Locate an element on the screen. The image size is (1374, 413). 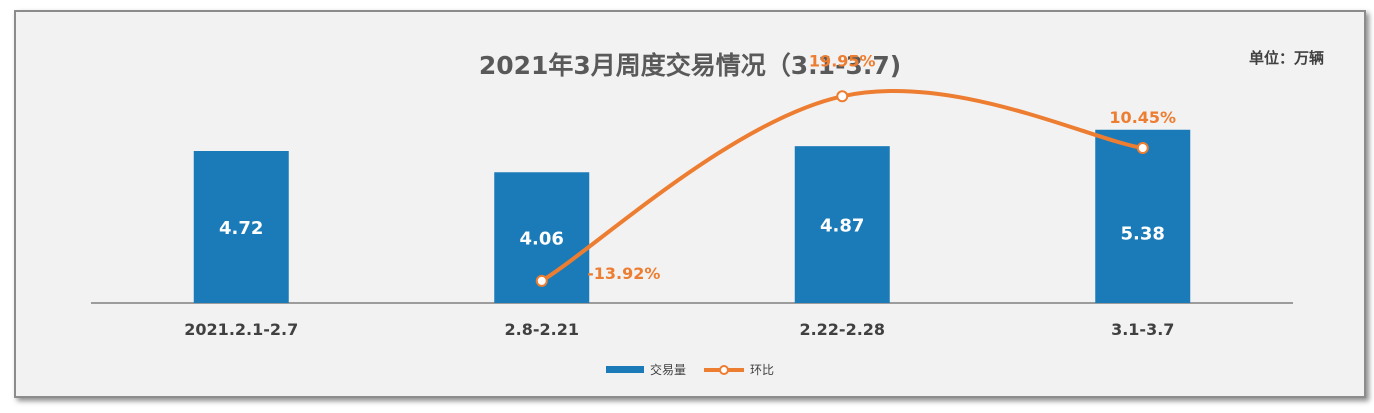
x-tick-label: 2.22-2.28 is located at coordinates (842, 329).